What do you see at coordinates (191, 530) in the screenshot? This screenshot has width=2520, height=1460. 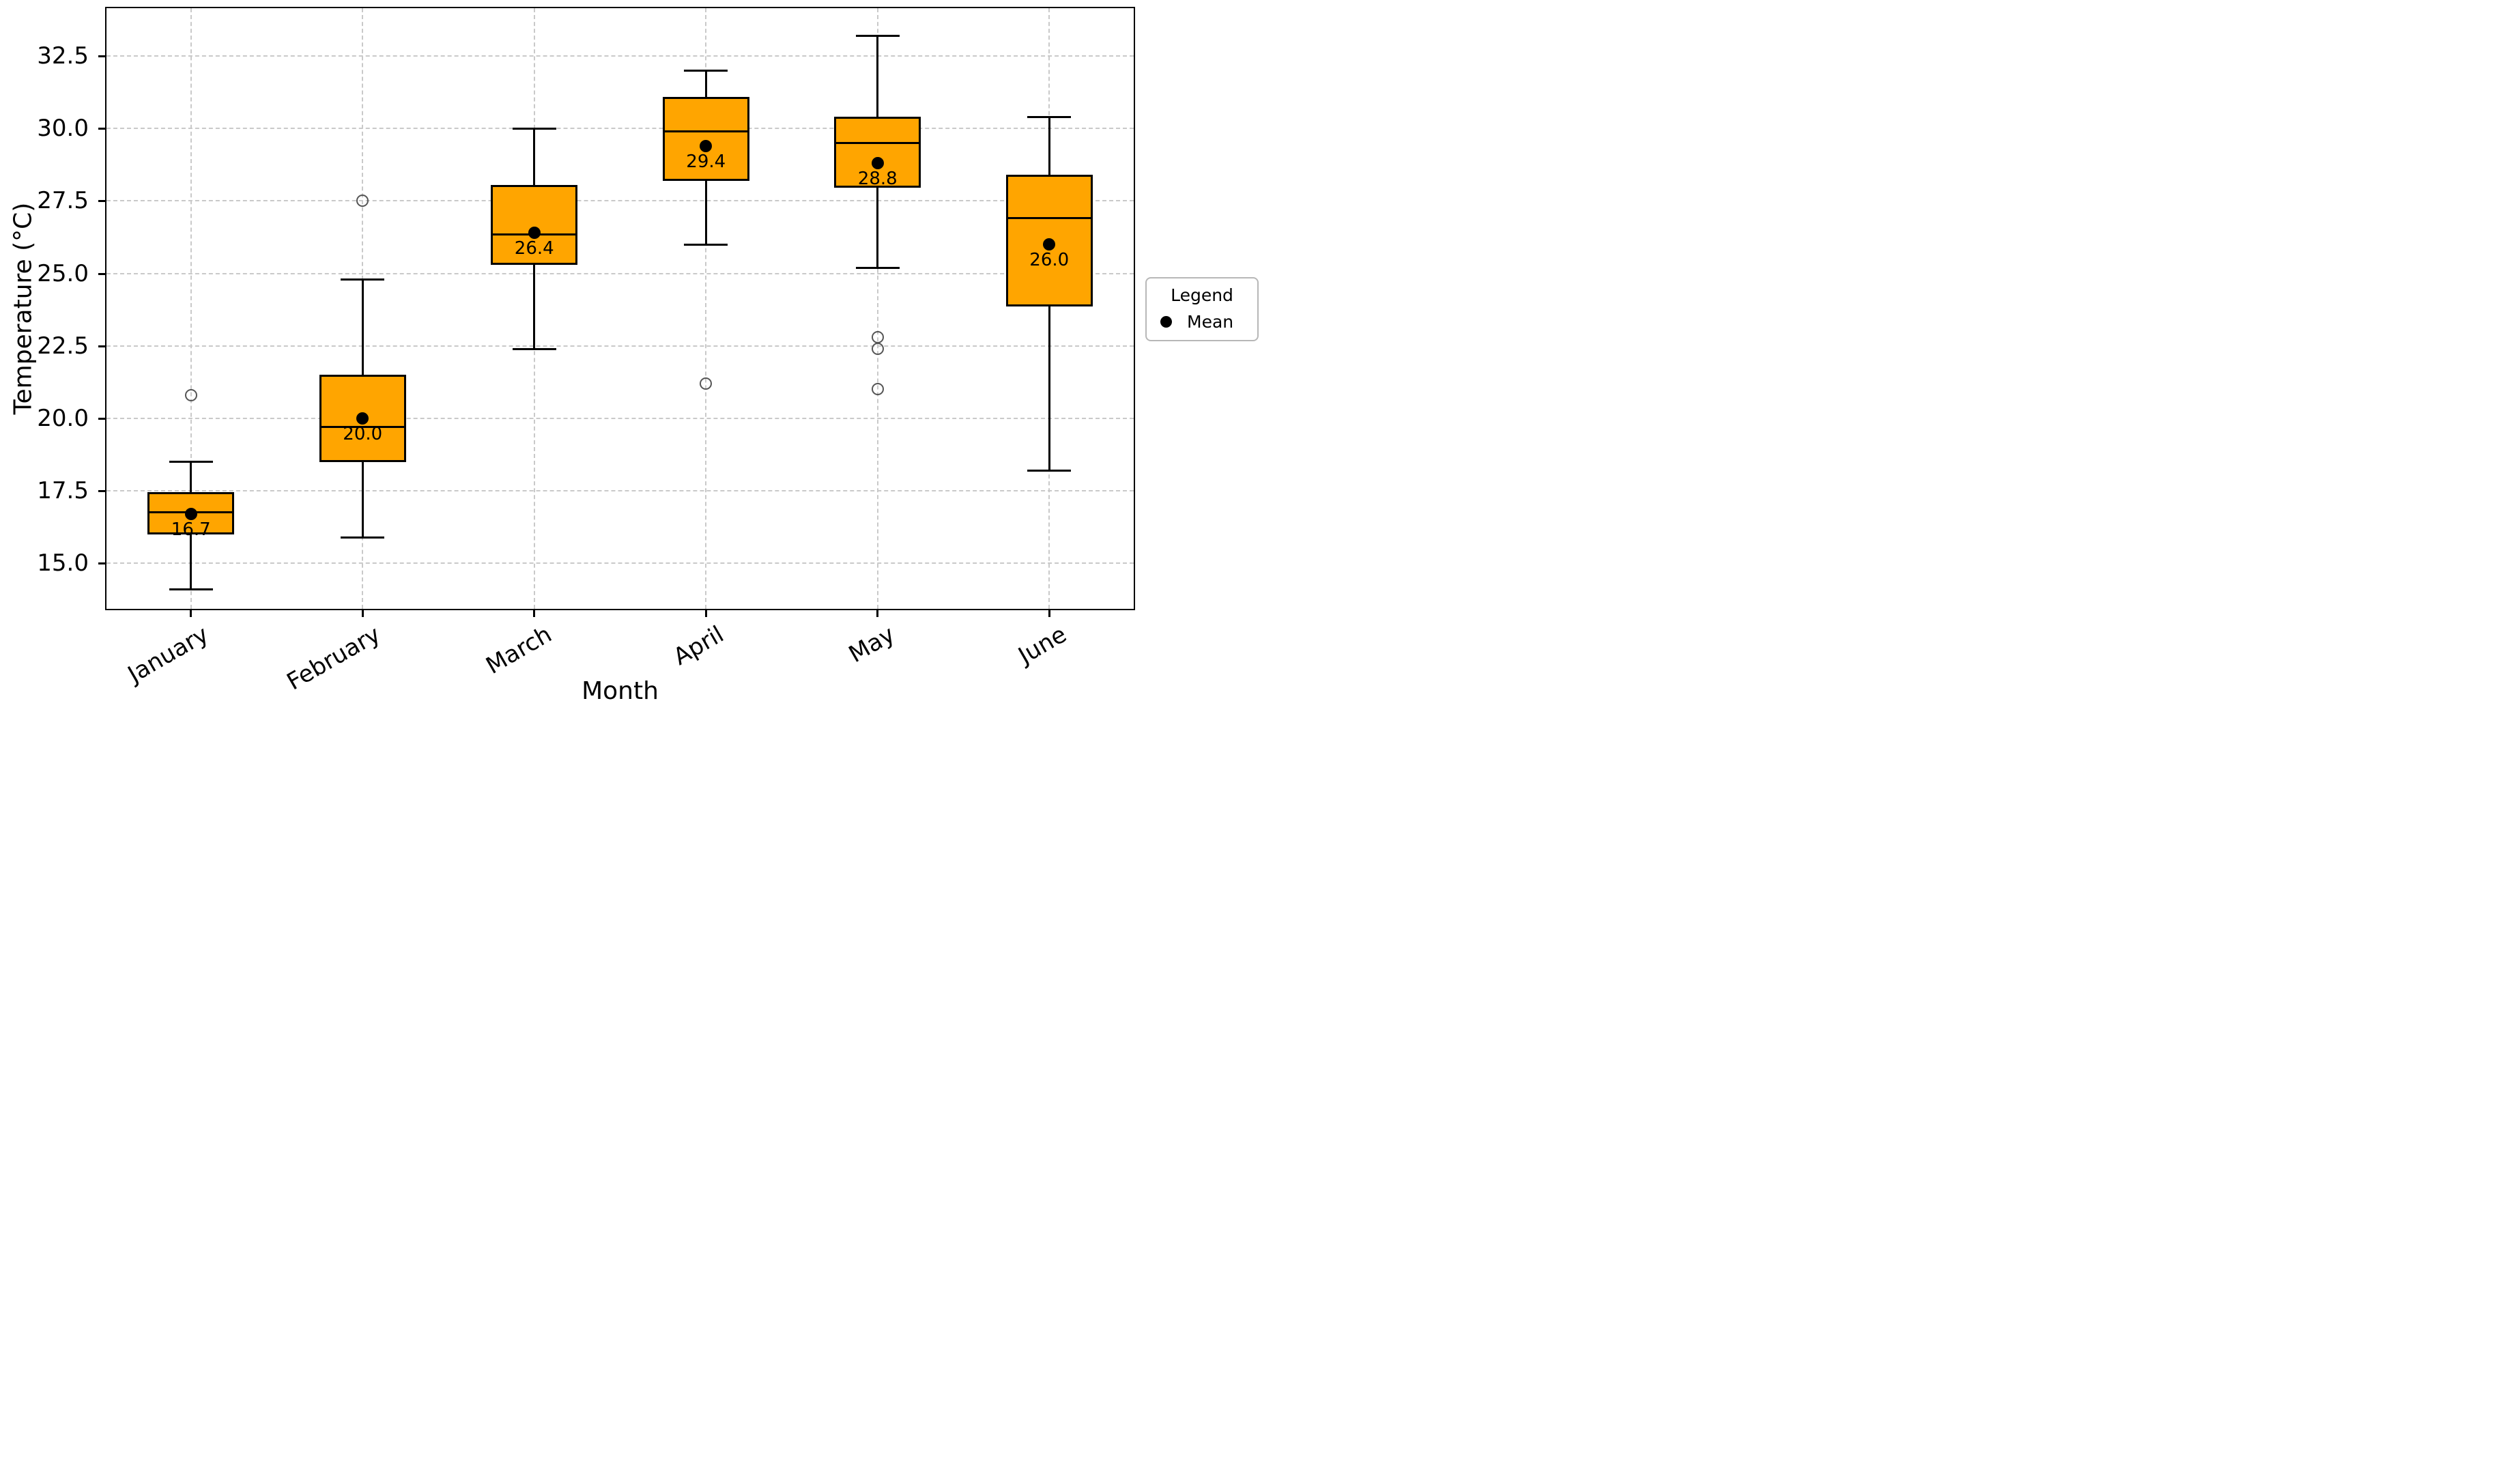 I see `mean-value-label: 16.7` at bounding box center [191, 530].